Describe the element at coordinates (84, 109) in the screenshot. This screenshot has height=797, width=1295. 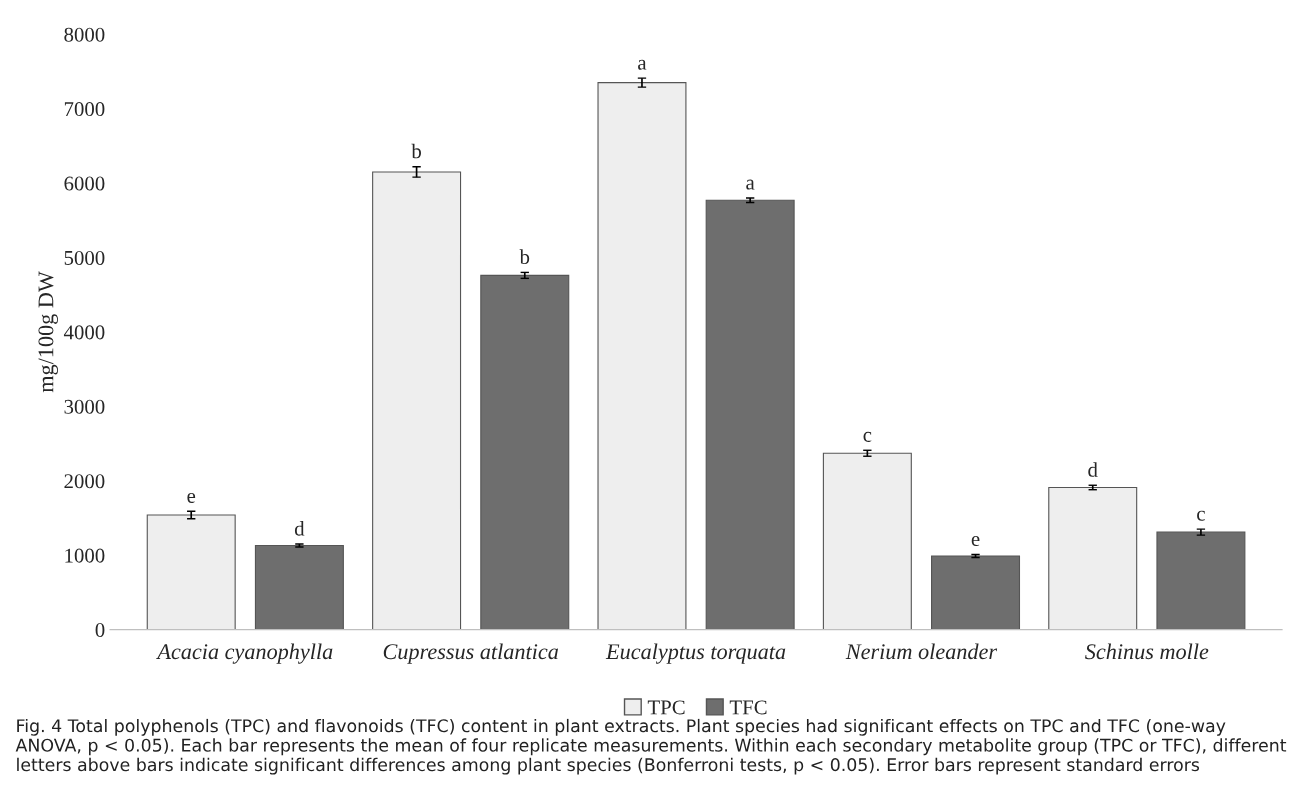
I see `y-tick-label: 7000` at that location.